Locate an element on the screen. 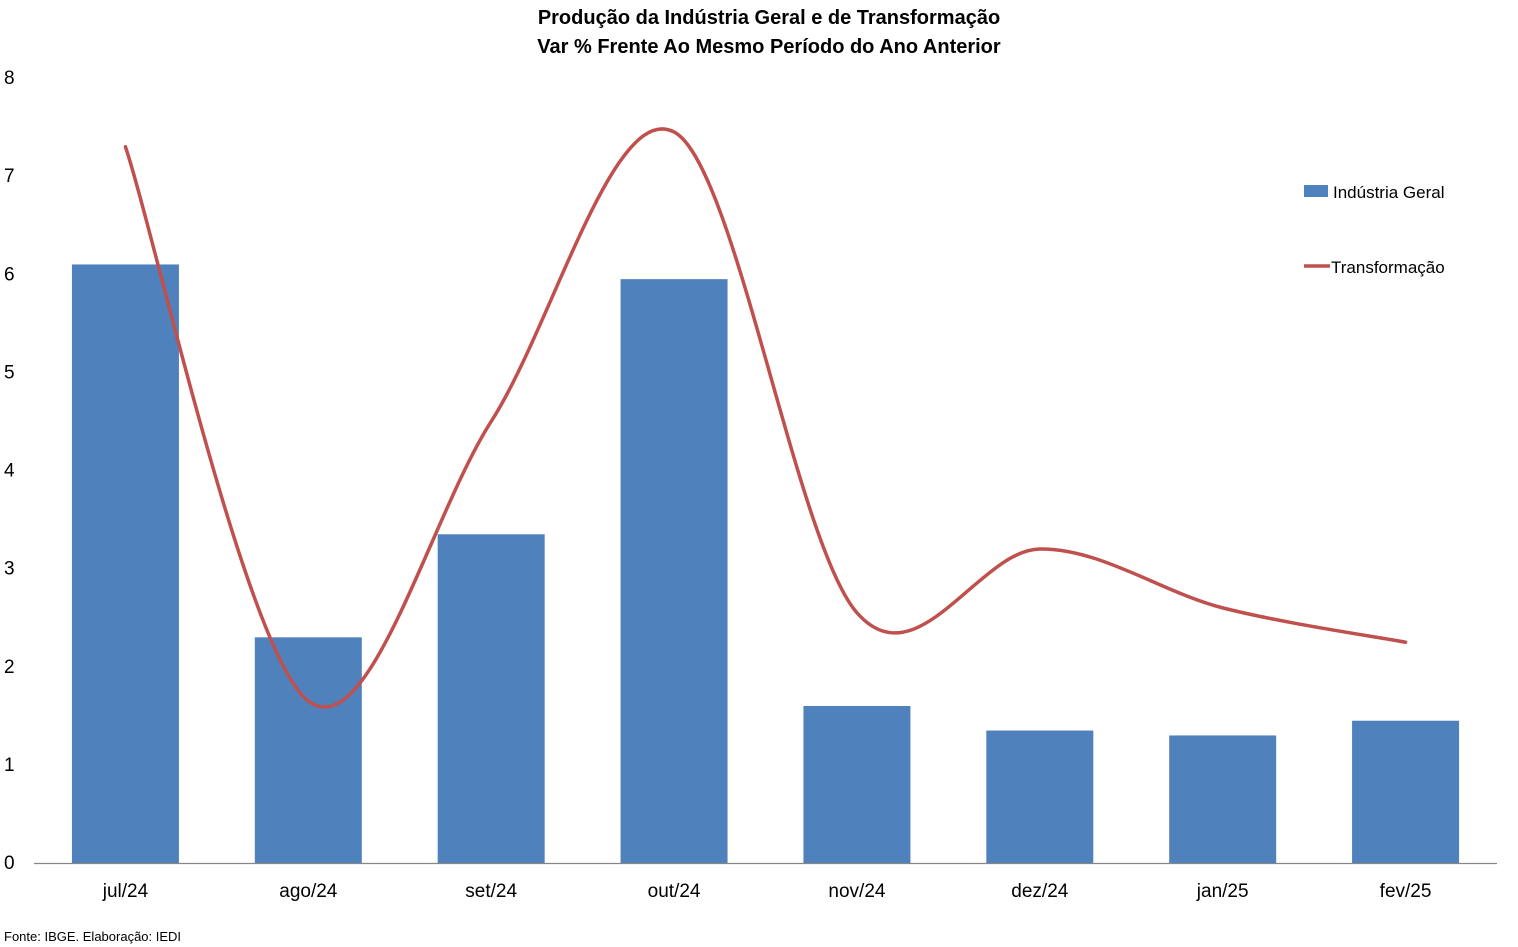  y-tick-label: 4 is located at coordinates (9, 471).